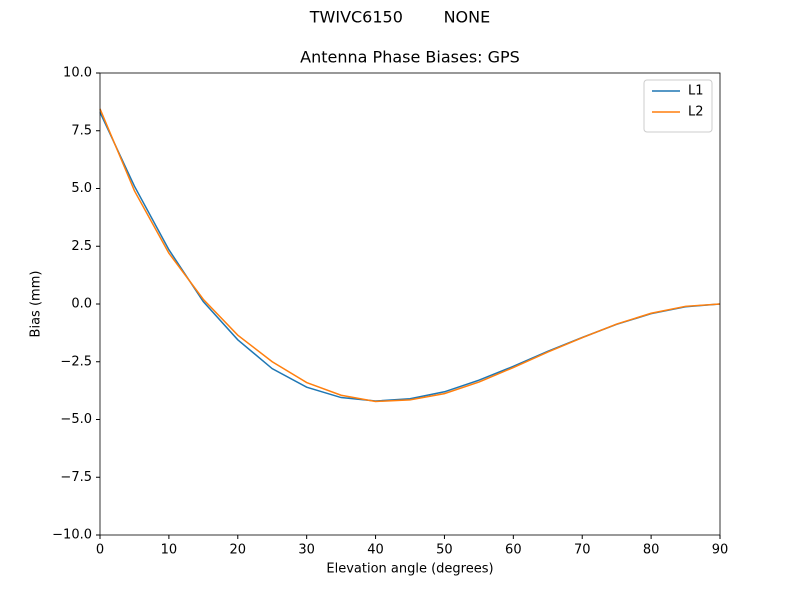  What do you see at coordinates (77, 73) in the screenshot?
I see `y-tick-label: 10.0` at bounding box center [77, 73].